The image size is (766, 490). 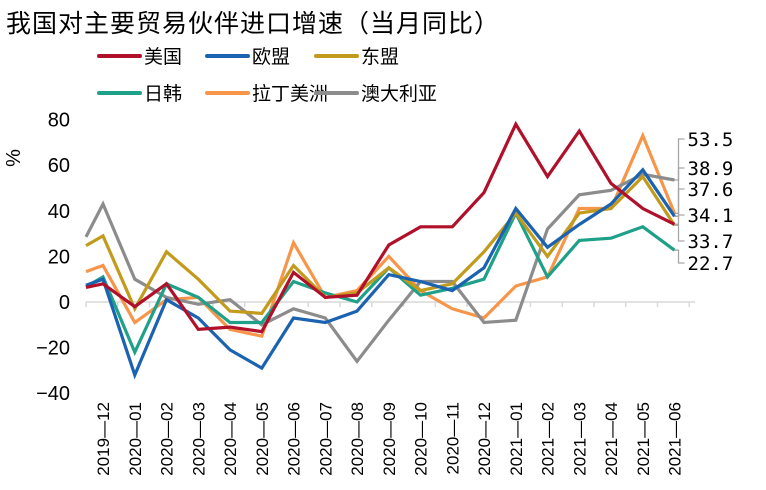 What do you see at coordinates (59, 121) in the screenshot?
I see `y-tick-label: 80` at bounding box center [59, 121].